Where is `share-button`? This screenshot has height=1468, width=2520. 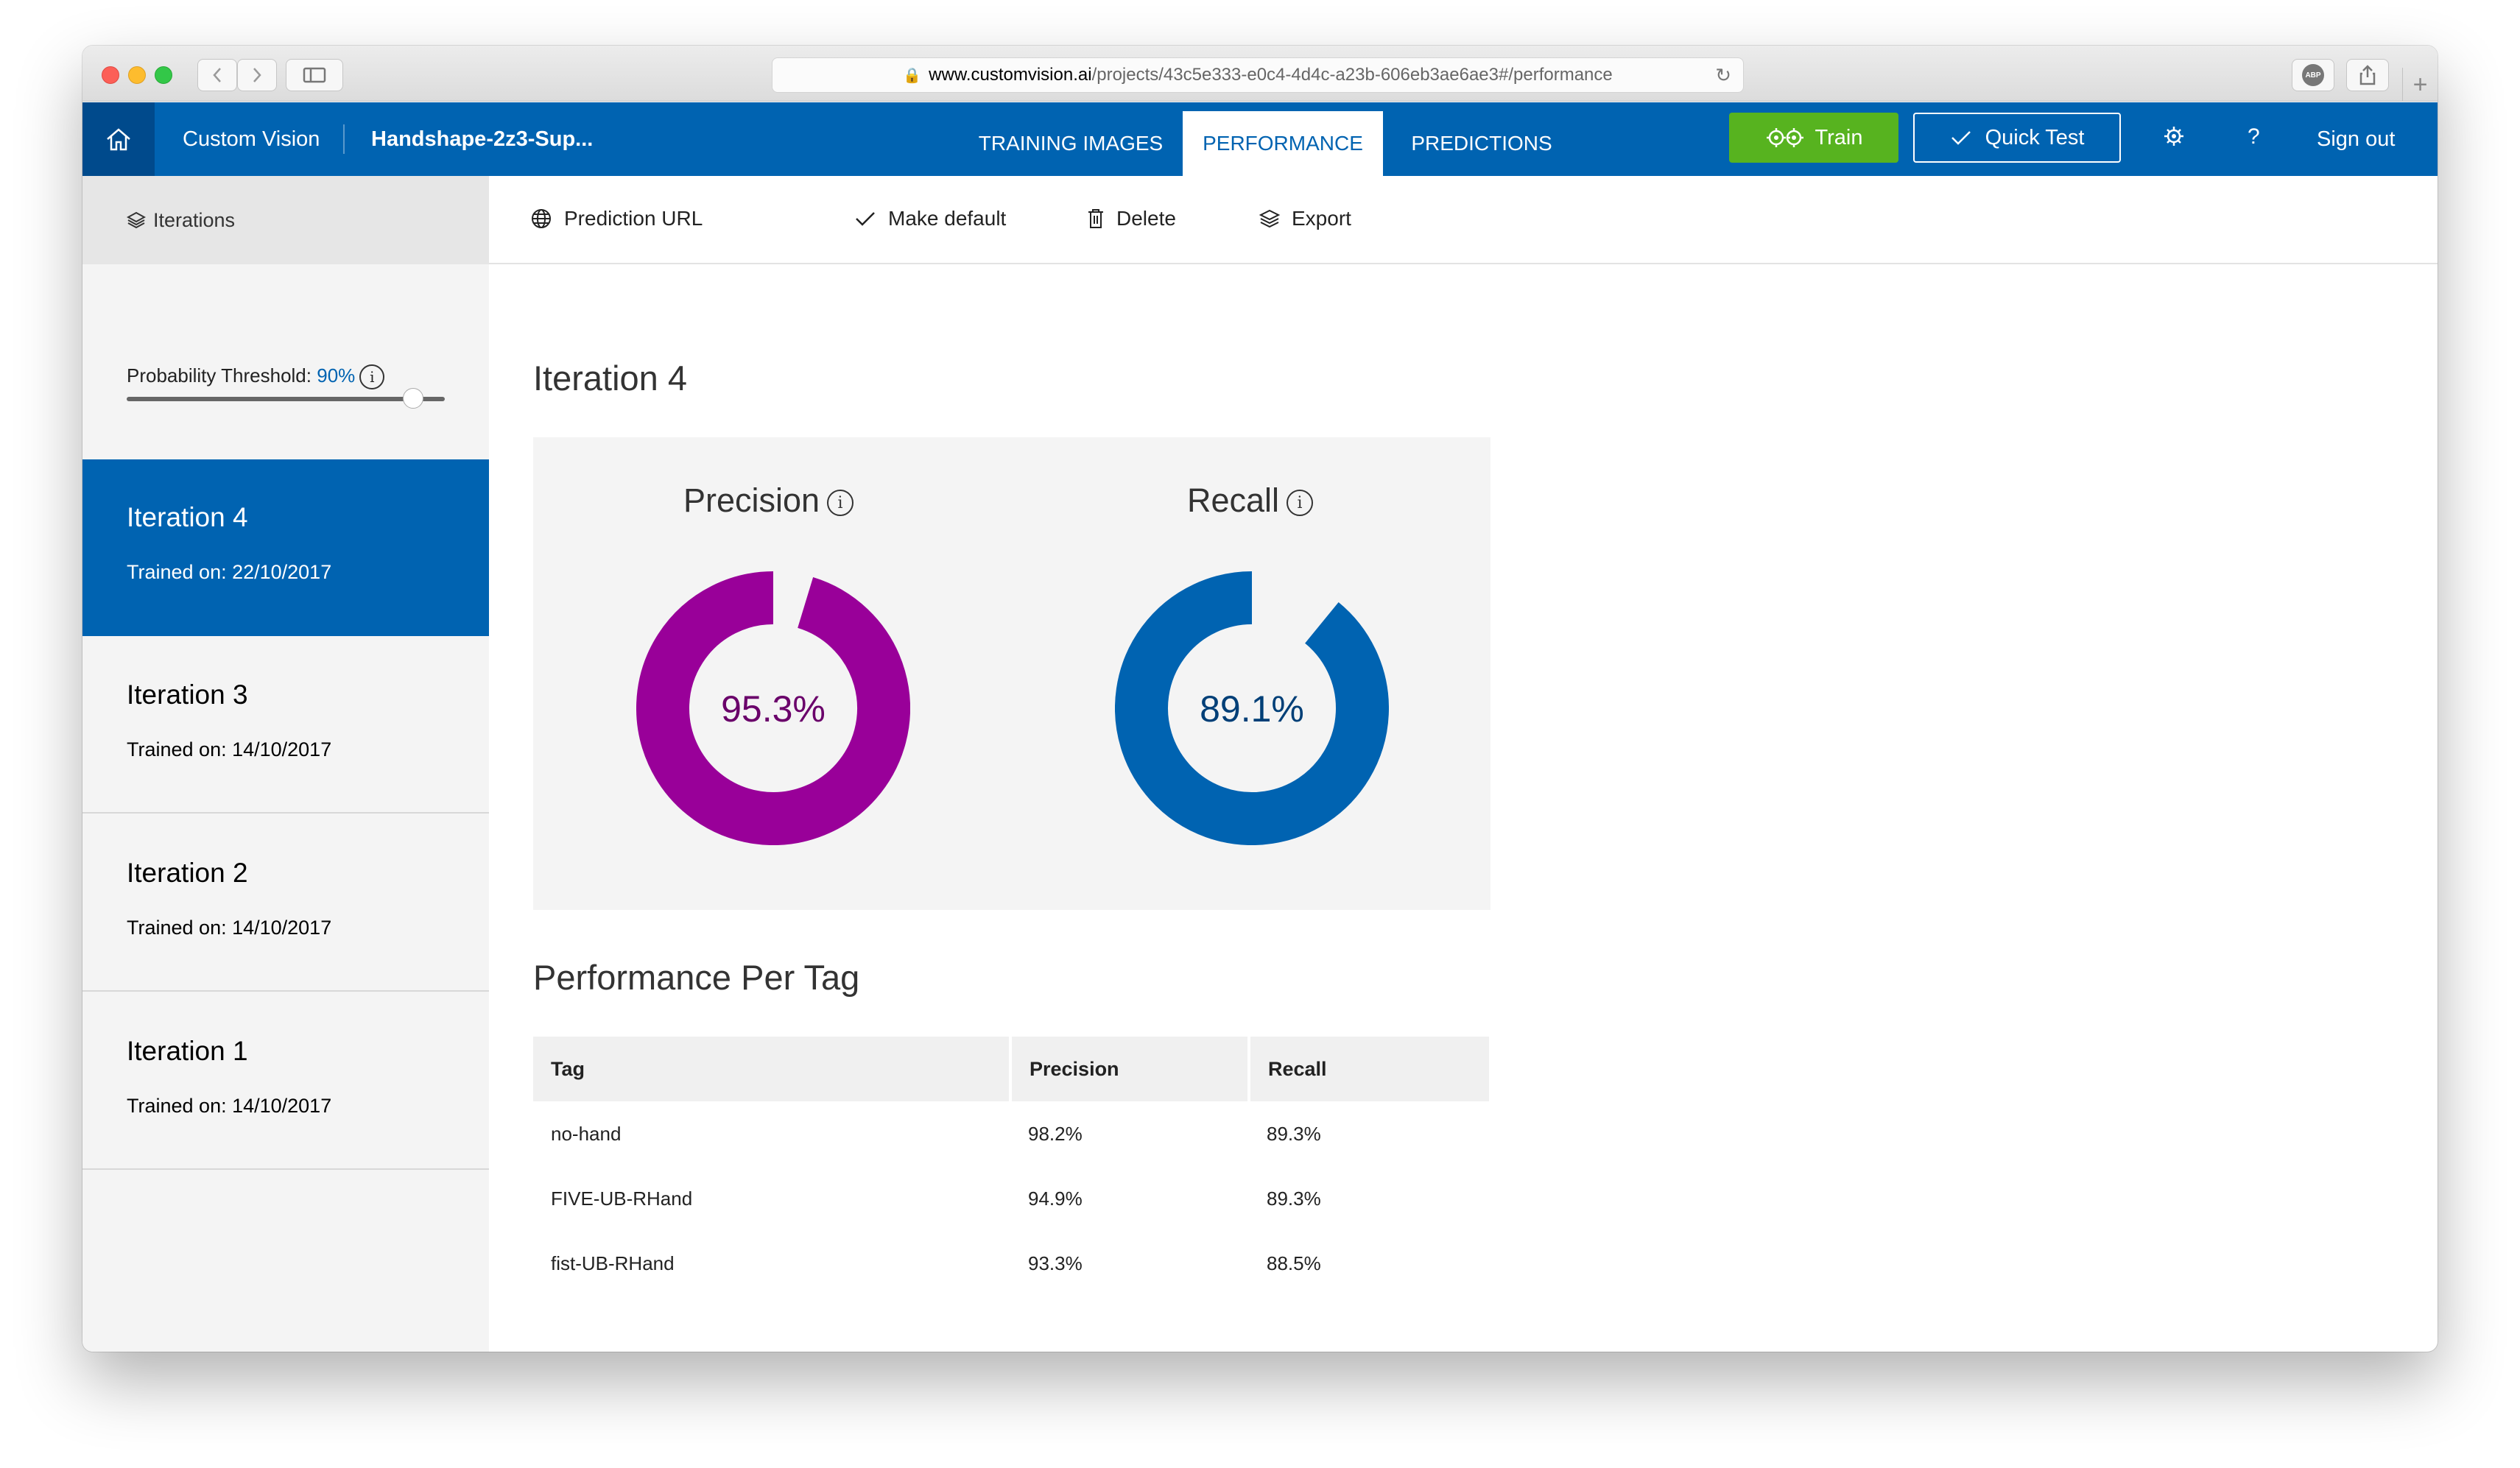 share-button is located at coordinates (2368, 75).